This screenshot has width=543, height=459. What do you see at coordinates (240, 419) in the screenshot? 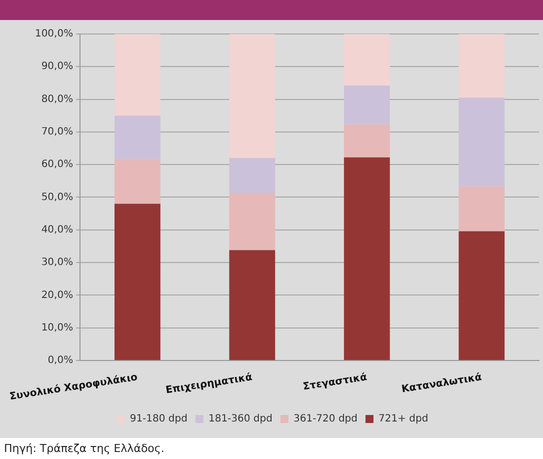
I see `legend-label: 181-360 dpd` at bounding box center [240, 419].